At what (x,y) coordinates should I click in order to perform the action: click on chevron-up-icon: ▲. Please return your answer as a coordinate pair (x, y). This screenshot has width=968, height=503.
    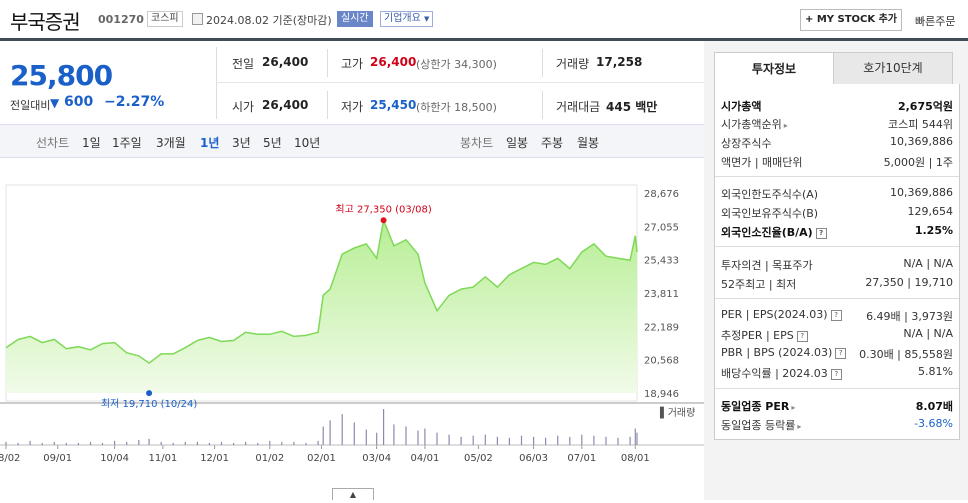
    Looking at the image, I should click on (353, 494).